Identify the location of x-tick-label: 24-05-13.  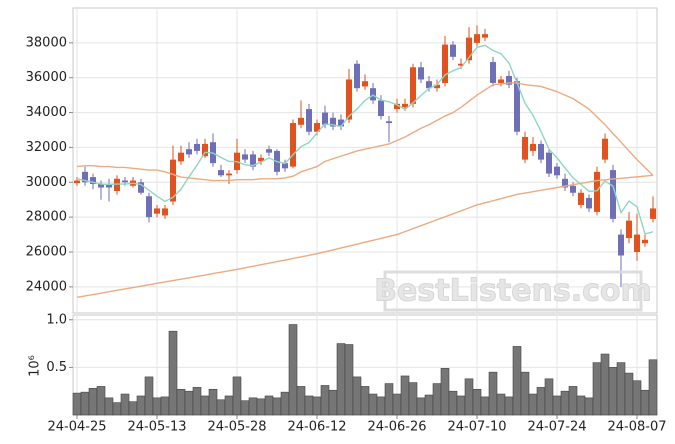
(156, 427).